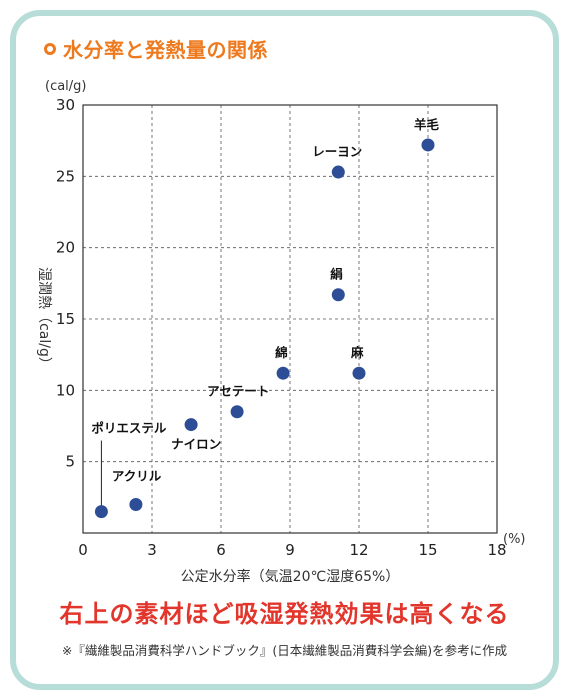 Image resolution: width=569 pixels, height=700 pixels. I want to click on point-label: 麻, so click(357, 352).